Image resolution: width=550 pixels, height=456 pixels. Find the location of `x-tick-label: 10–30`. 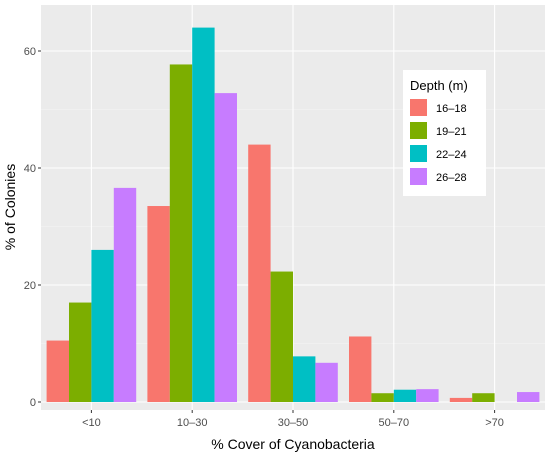

x-tick-label: 10–30 is located at coordinates (192, 423).